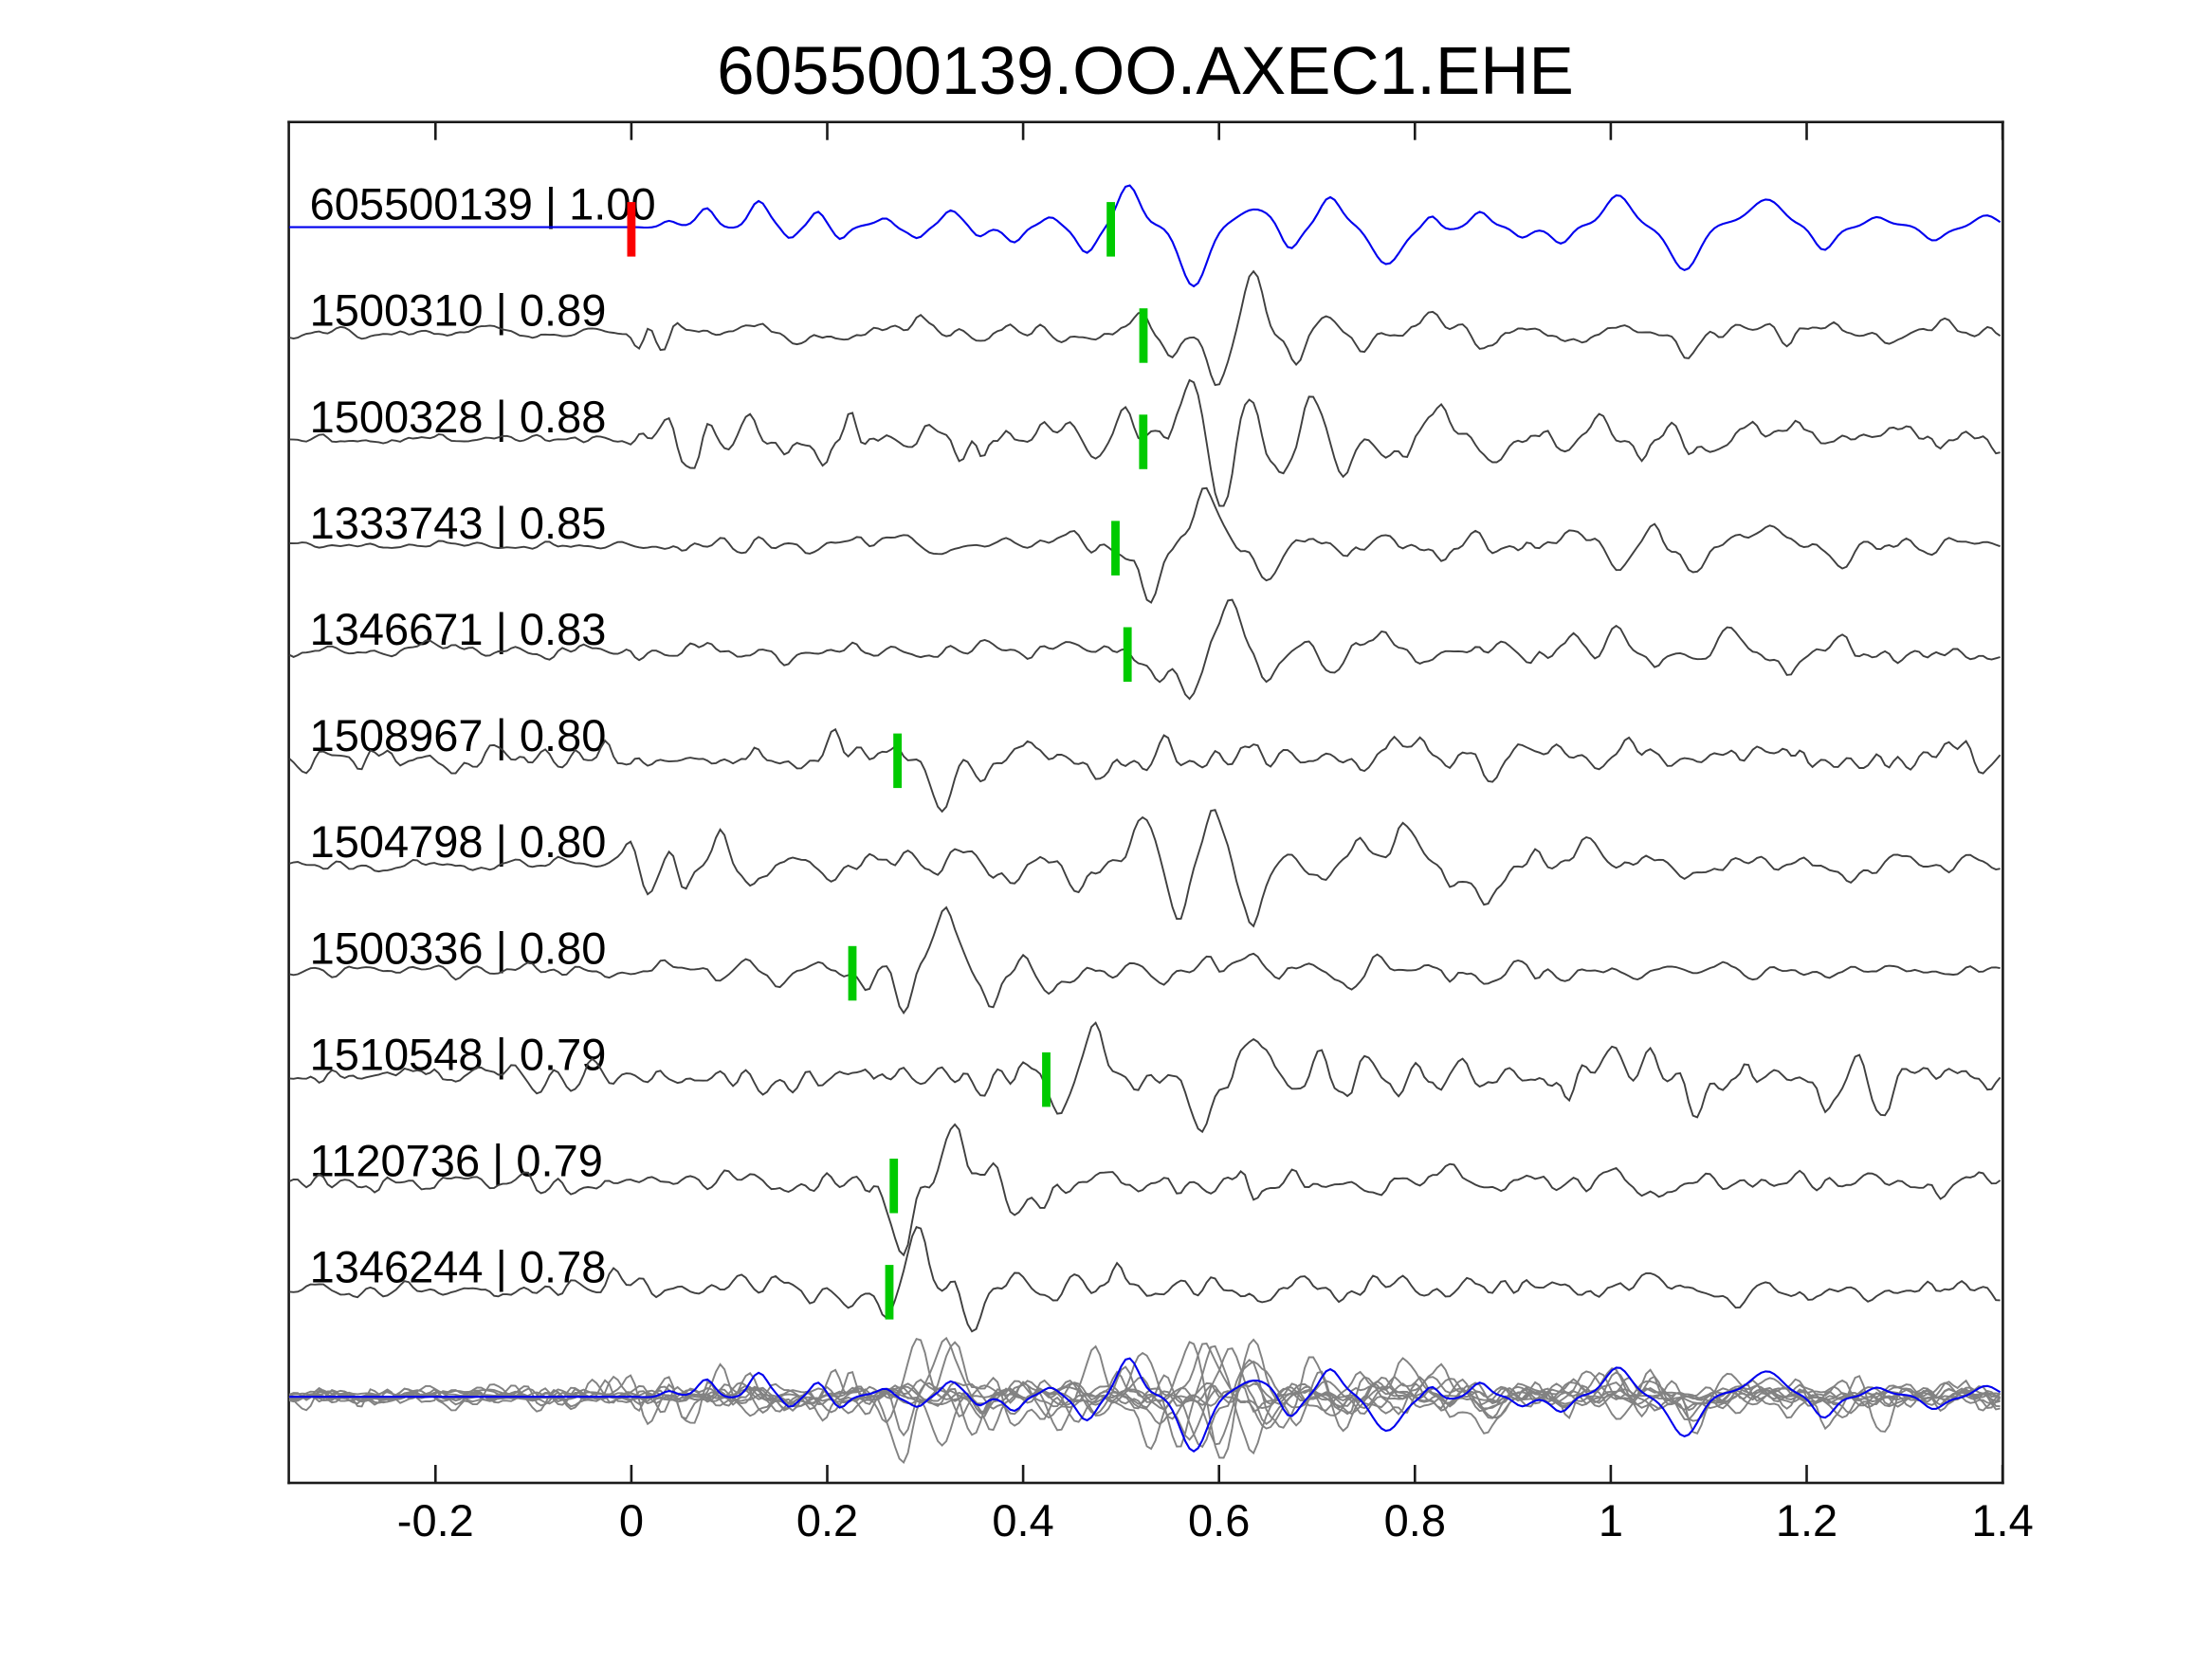 The image size is (2212, 1664). What do you see at coordinates (1806, 1520) in the screenshot?
I see `svg-text: 1.2` at bounding box center [1806, 1520].